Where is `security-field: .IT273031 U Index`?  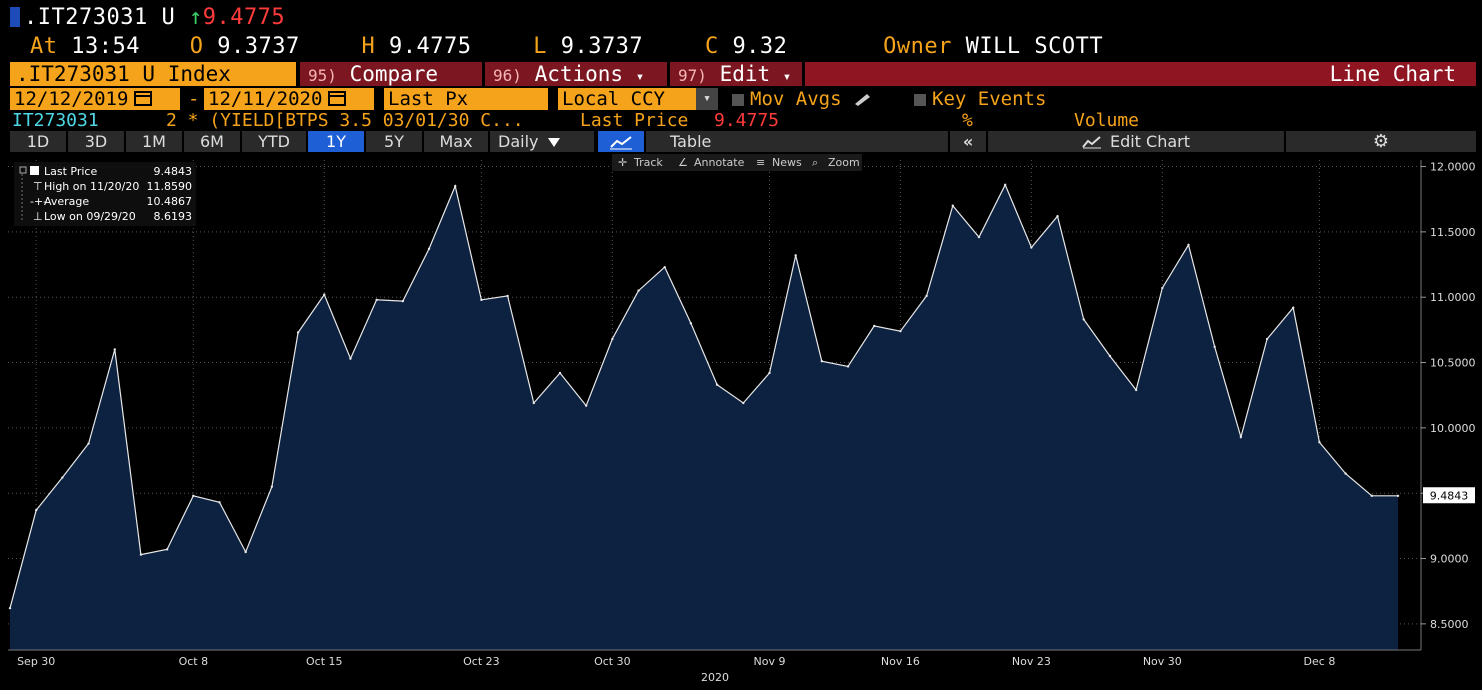 security-field: .IT273031 U Index is located at coordinates (153, 74).